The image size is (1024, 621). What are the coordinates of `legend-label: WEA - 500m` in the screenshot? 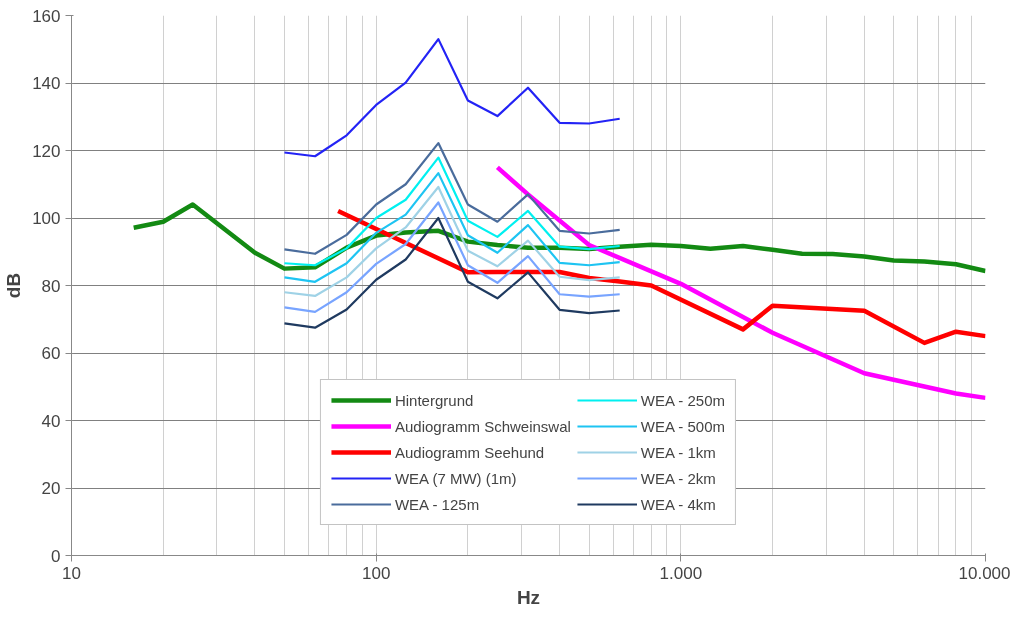 It's located at (683, 426).